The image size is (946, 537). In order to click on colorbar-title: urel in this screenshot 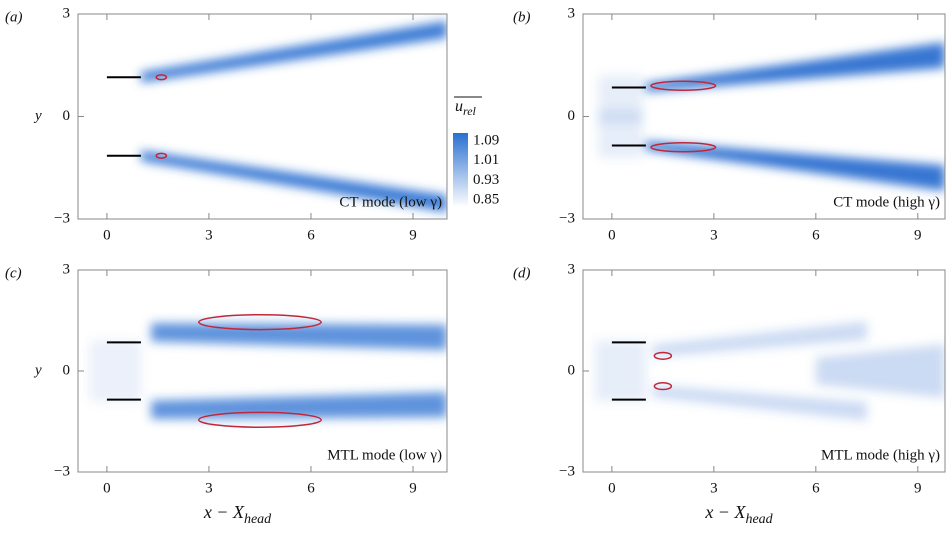, I will do `click(466, 108)`.